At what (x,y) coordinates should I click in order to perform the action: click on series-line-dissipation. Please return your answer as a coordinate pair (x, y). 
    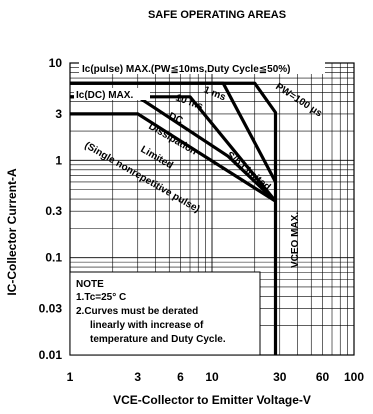
    Looking at the image, I should click on (173, 157).